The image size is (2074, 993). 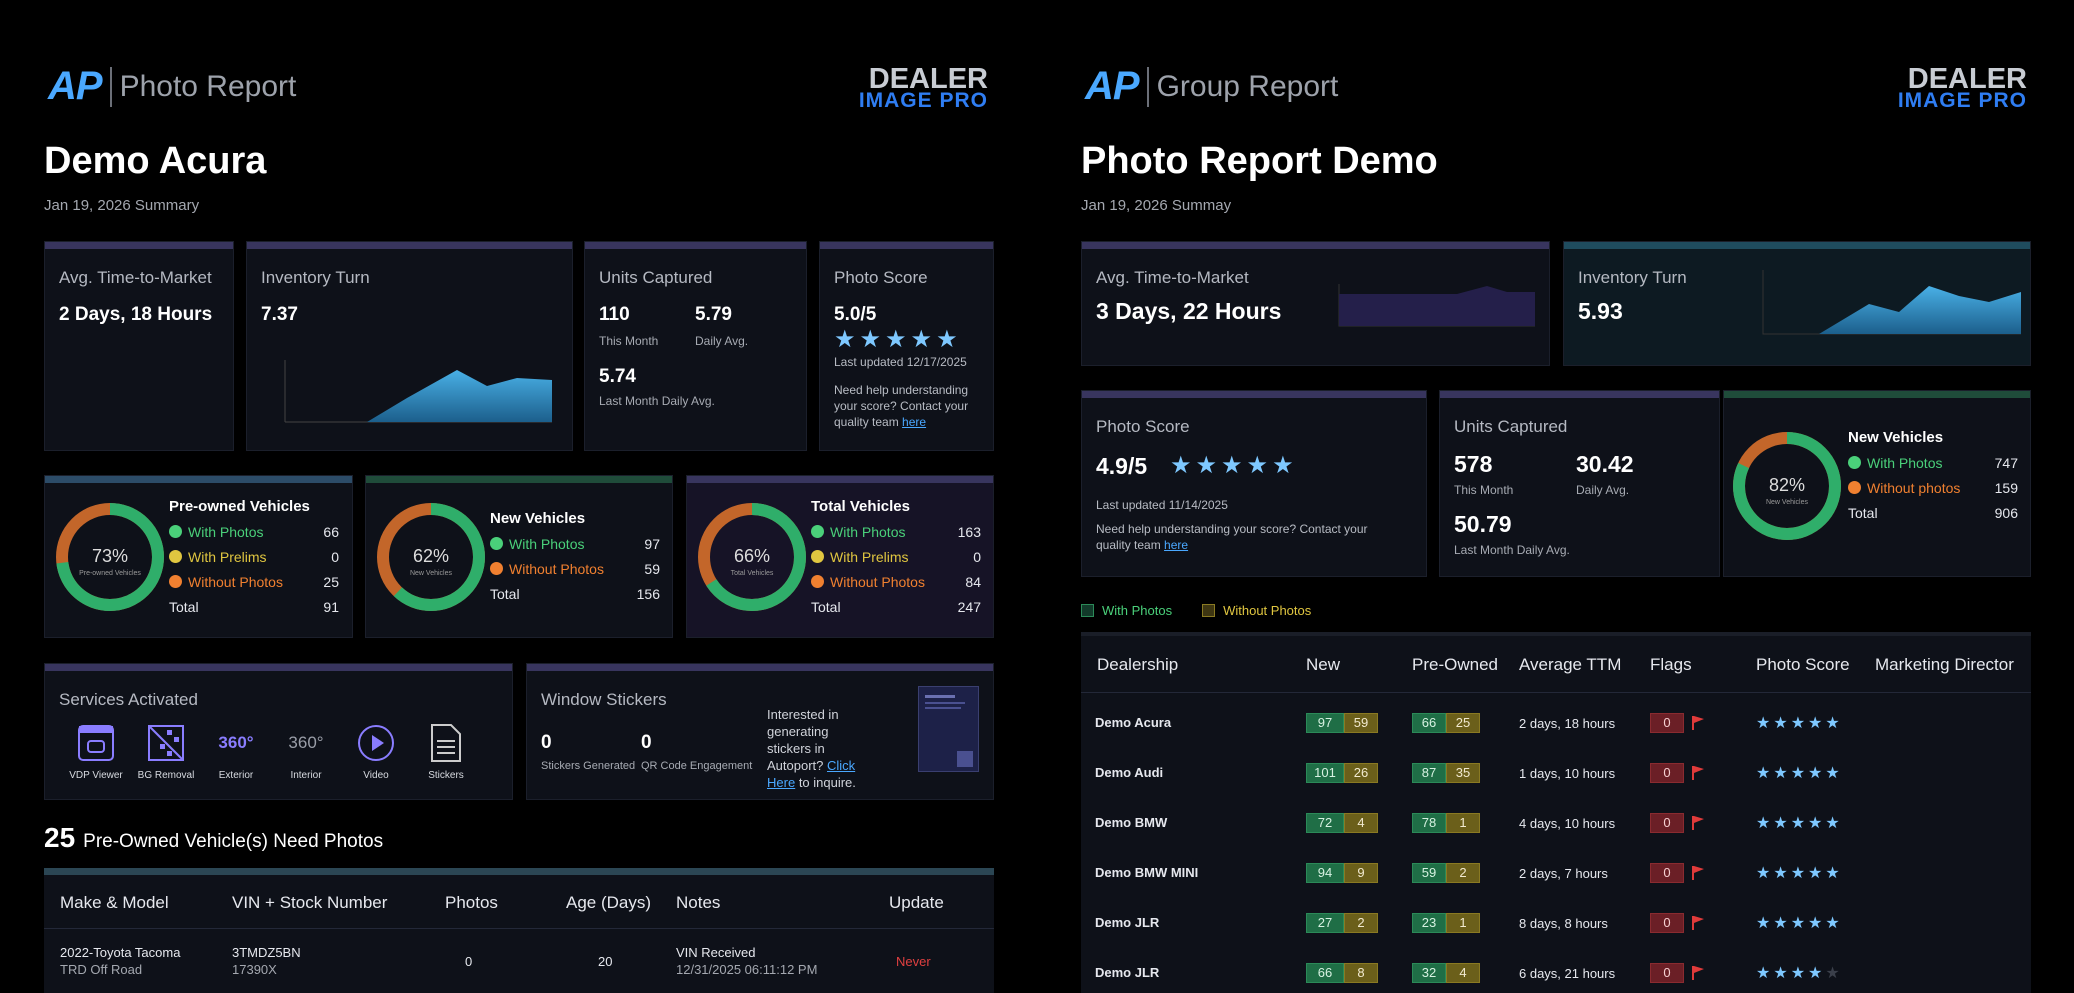 What do you see at coordinates (652, 543) in the screenshot?
I see `with-photos-value: 97` at bounding box center [652, 543].